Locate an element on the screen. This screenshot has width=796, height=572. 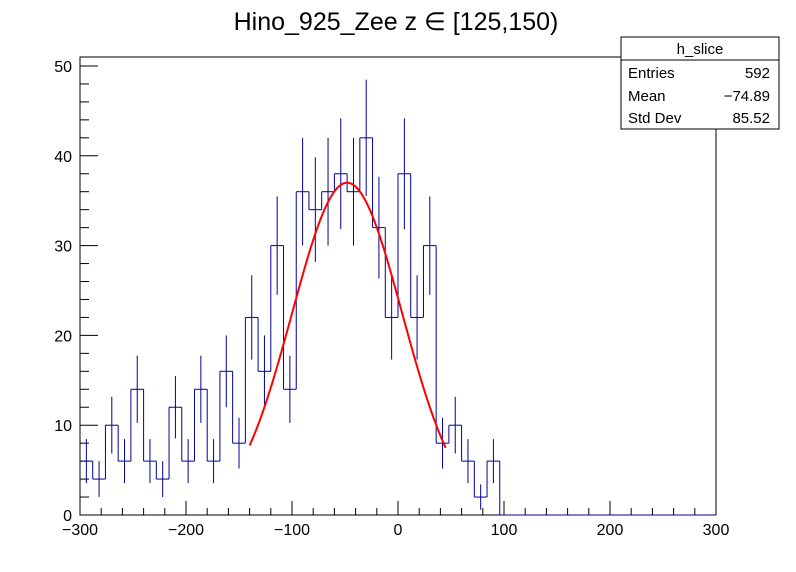
y-tick-label: 20 is located at coordinates (63, 336).